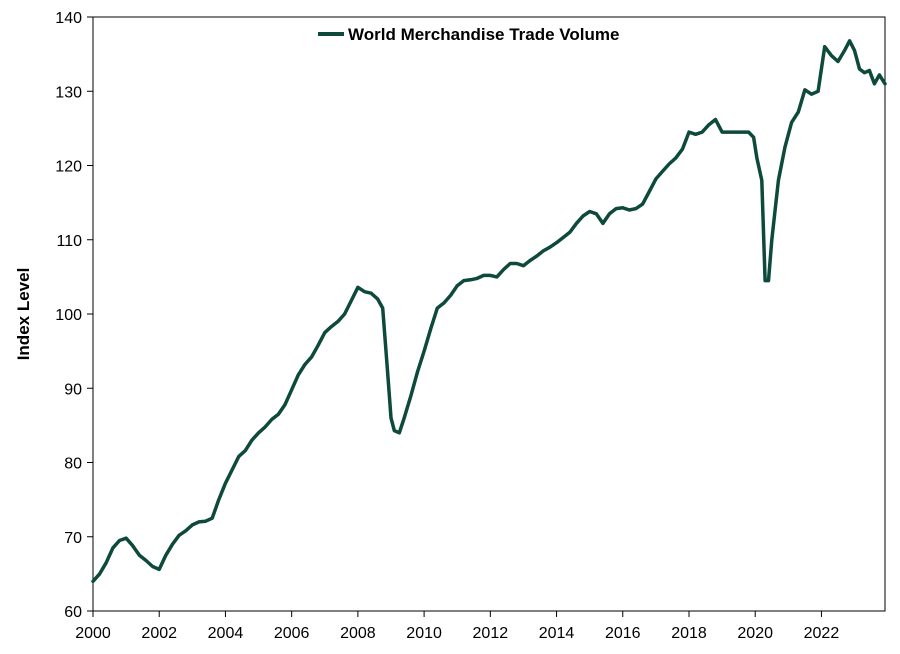  Describe the element at coordinates (23, 314) in the screenshot. I see `y-axis-title: Index Level` at that location.